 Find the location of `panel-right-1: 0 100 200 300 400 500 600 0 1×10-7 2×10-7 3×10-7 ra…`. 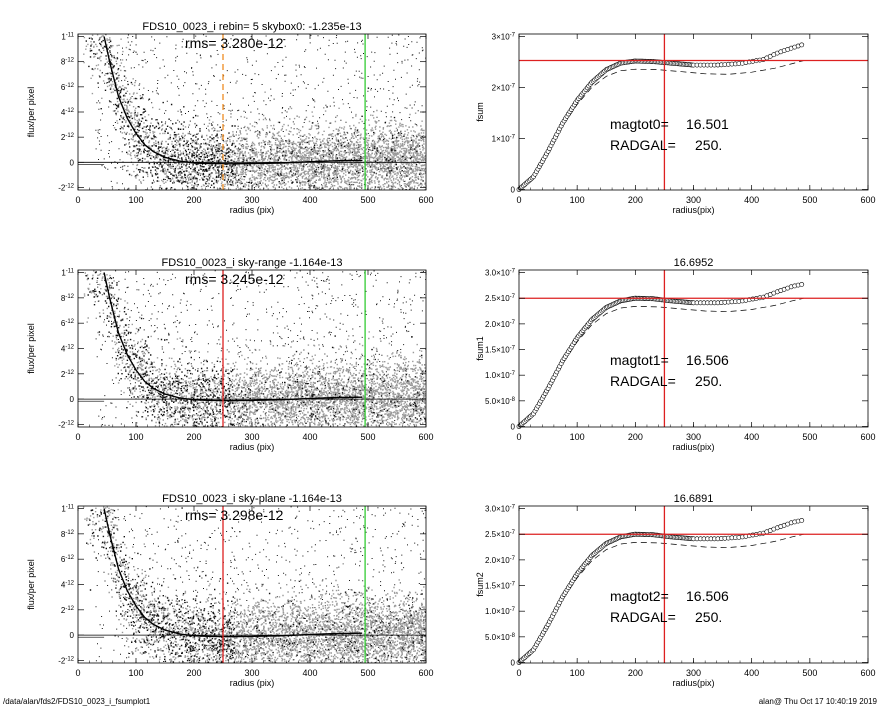

panel-right-1: 0 100 200 300 400 500 600 0 1×10-7 2×10-7 3×10-7 ra… is located at coordinates (675, 124).